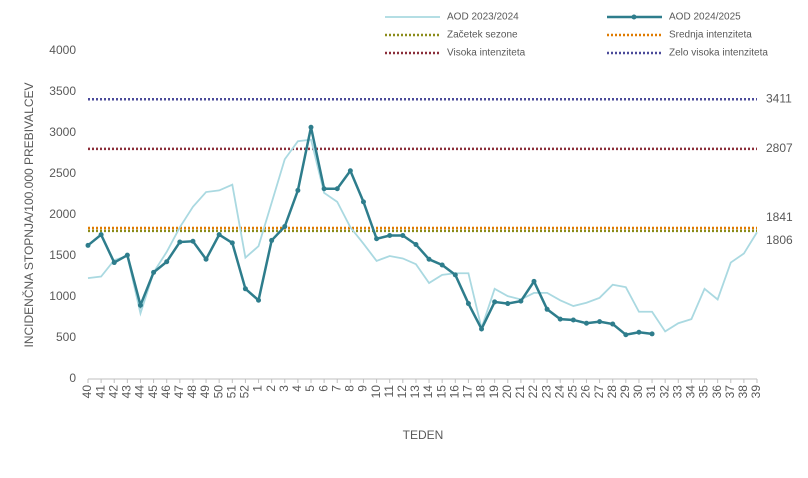 The width and height of the screenshot is (808, 478). I want to click on x-tick-label: 22, so click(533, 392).